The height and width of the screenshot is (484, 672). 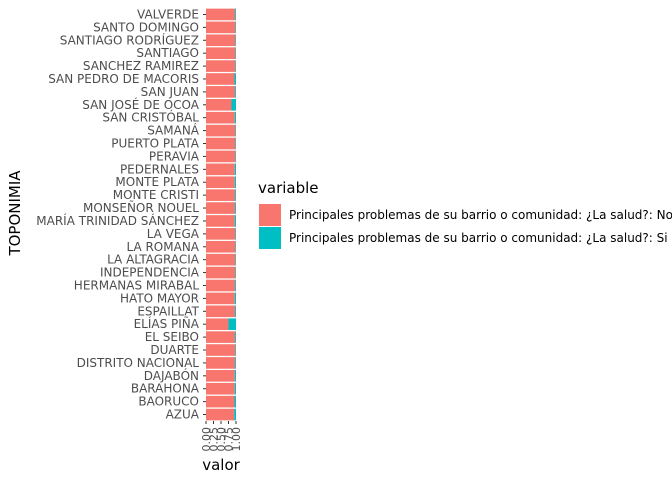 What do you see at coordinates (221, 439) in the screenshot?
I see `x-tick-label: 0.50` at bounding box center [221, 439].